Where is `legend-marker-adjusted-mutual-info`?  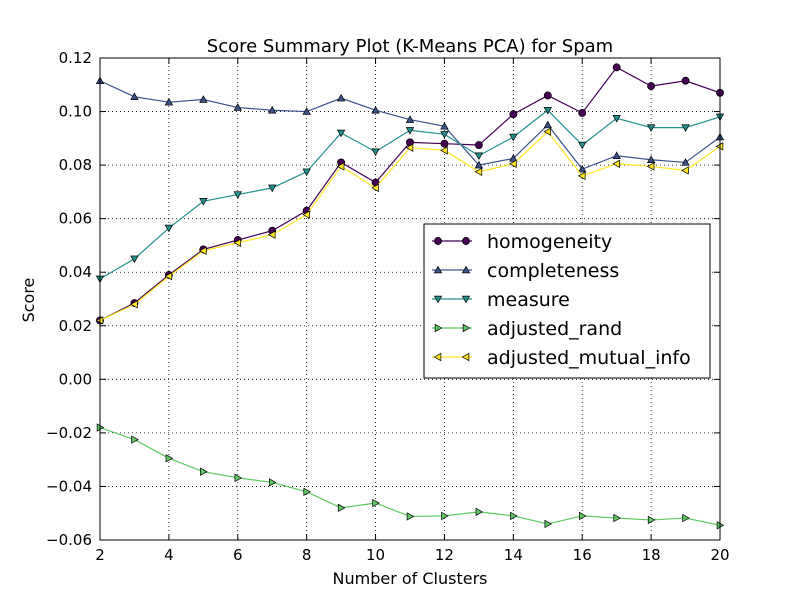 legend-marker-adjusted-mutual-info is located at coordinates (437, 357).